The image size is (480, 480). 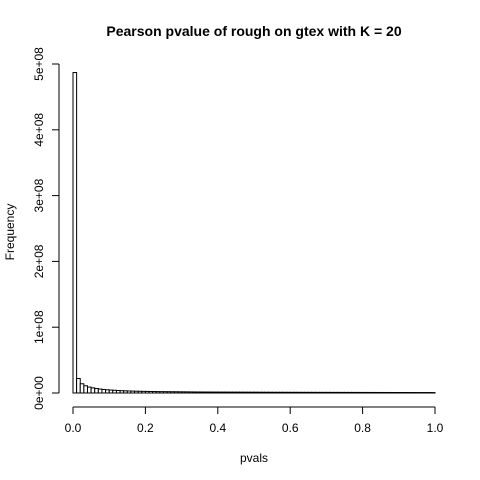 What do you see at coordinates (39, 130) in the screenshot?
I see `y-tick-label: 4e+08` at bounding box center [39, 130].